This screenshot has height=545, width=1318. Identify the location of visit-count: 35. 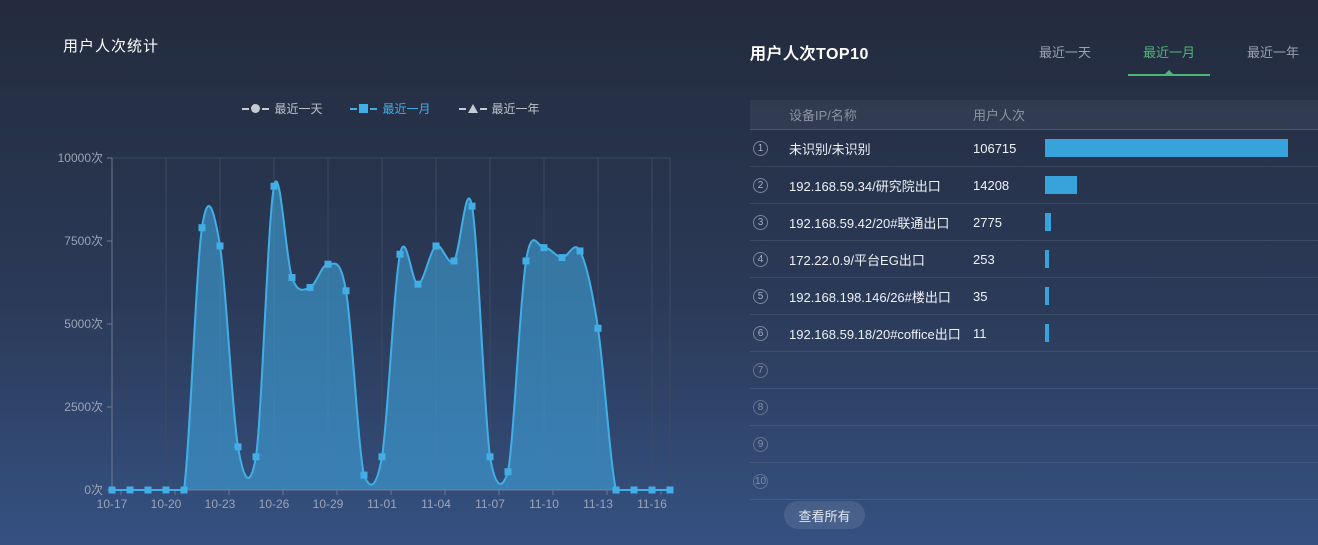
(980, 296).